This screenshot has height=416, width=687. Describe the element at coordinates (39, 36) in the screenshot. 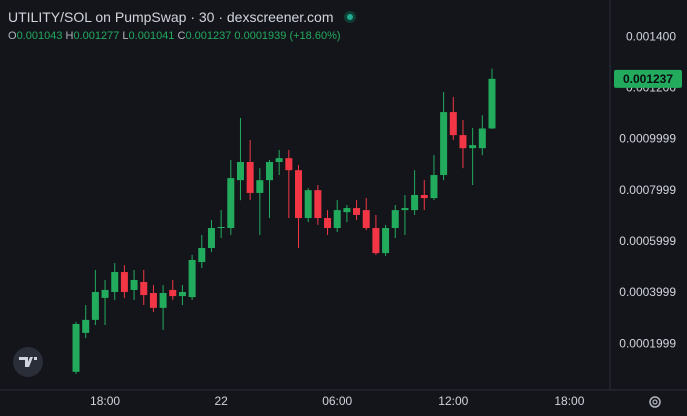

I see `ohlc-value: 0.001043` at that location.